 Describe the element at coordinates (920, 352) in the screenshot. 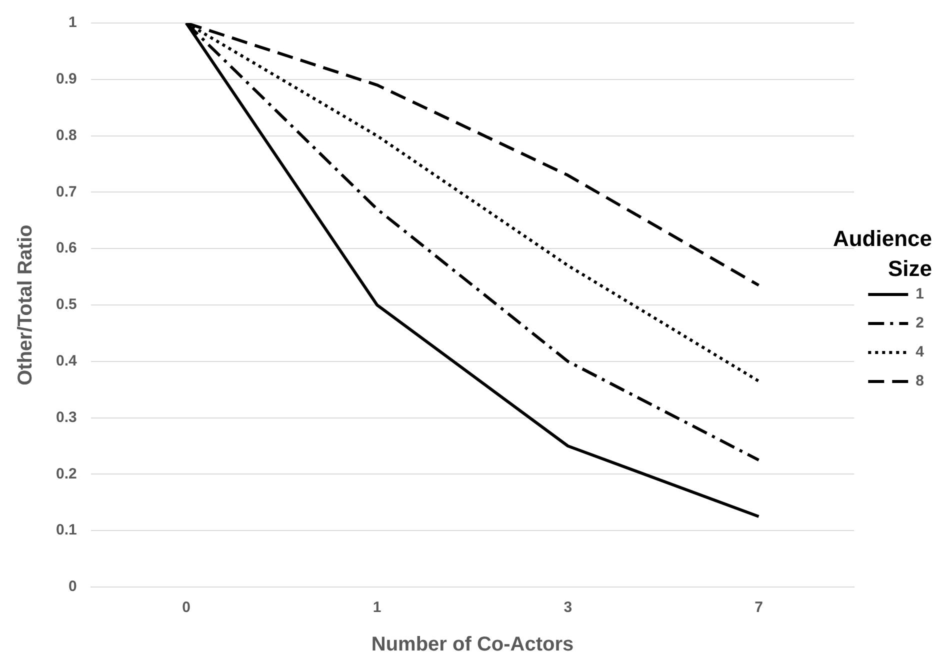

I see `legend-label: 4` at that location.